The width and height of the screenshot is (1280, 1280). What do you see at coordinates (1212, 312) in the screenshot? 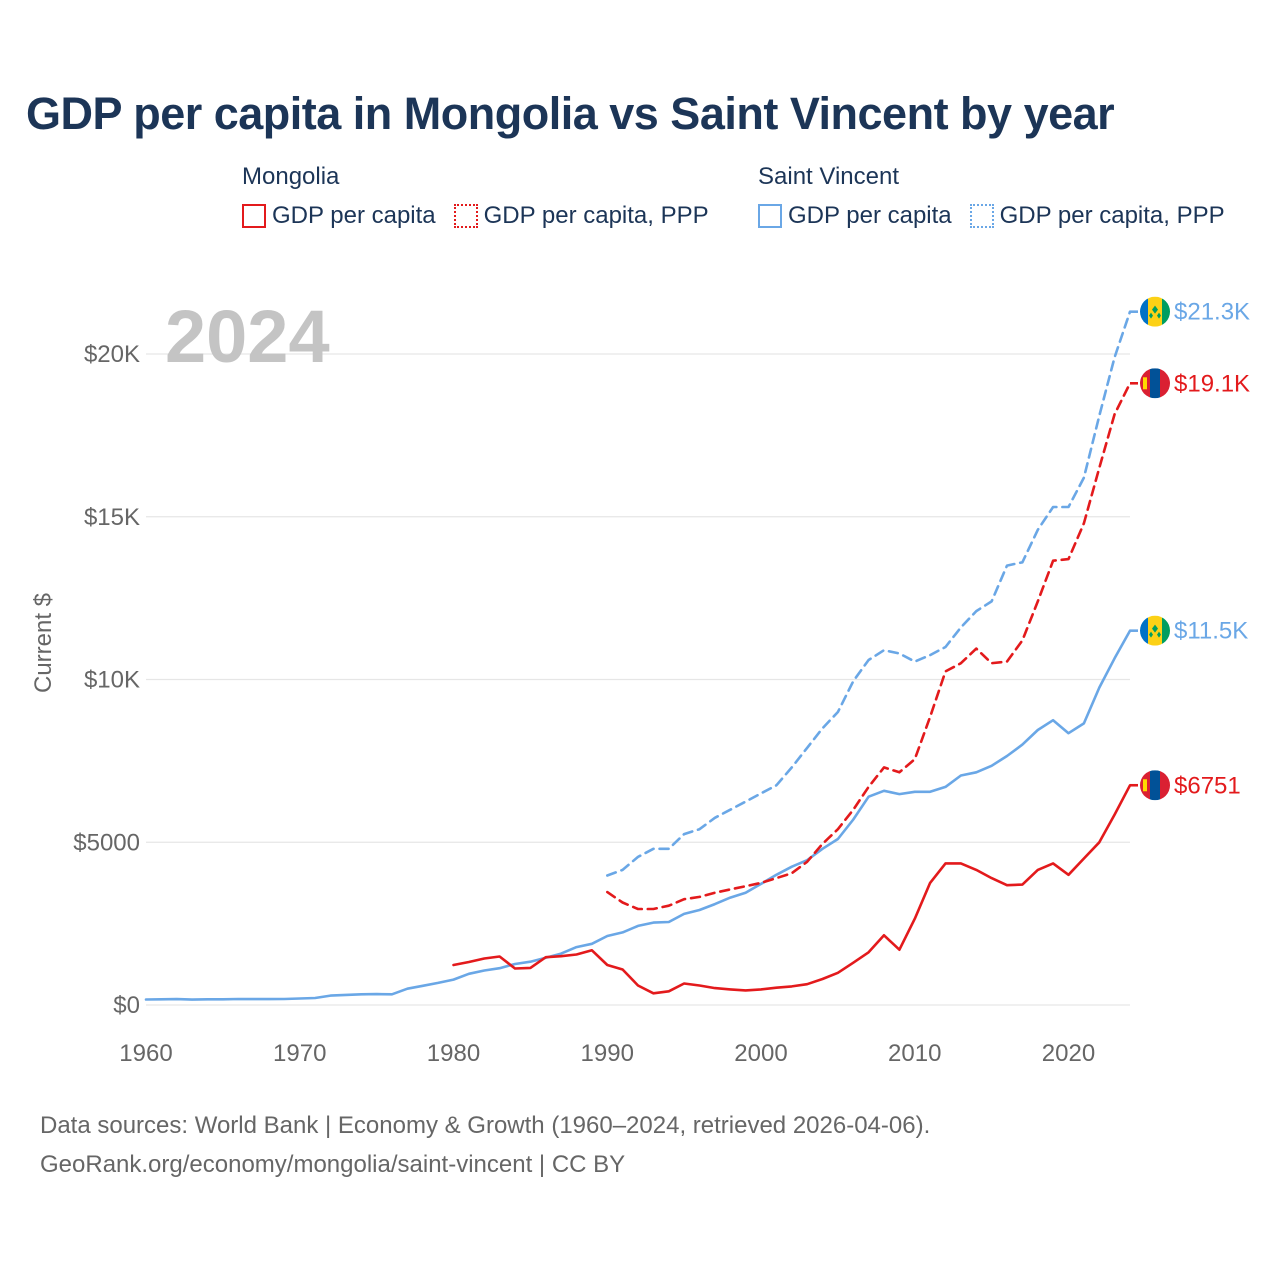
I see `series-end-label: $21.3K` at bounding box center [1212, 312].